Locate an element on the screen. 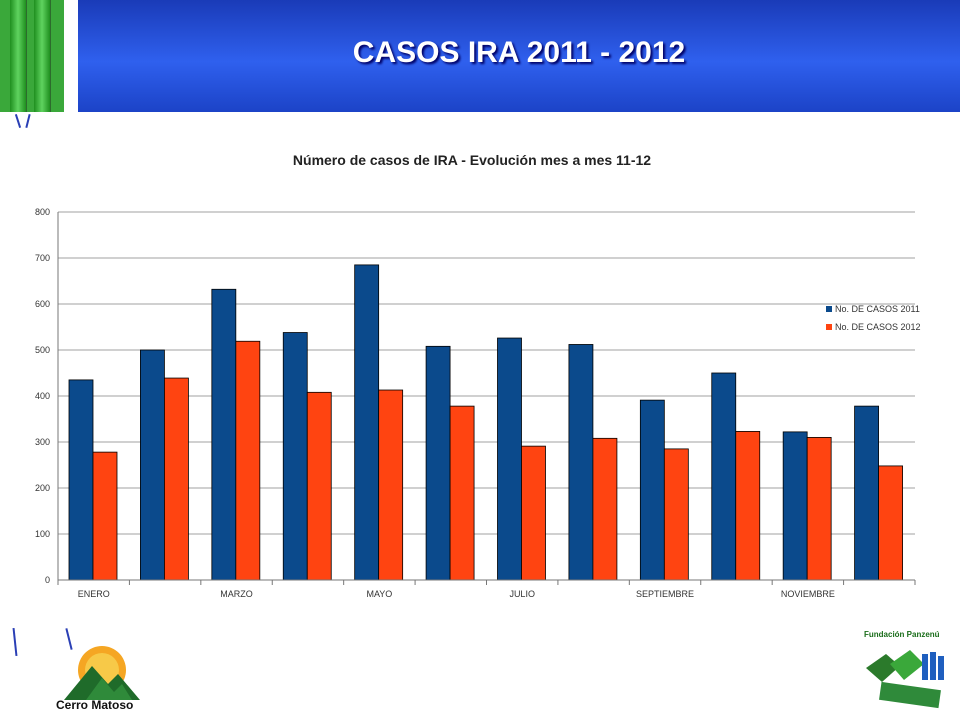 The image size is (960, 720). x-tick-label: JULIO is located at coordinates (522, 594).